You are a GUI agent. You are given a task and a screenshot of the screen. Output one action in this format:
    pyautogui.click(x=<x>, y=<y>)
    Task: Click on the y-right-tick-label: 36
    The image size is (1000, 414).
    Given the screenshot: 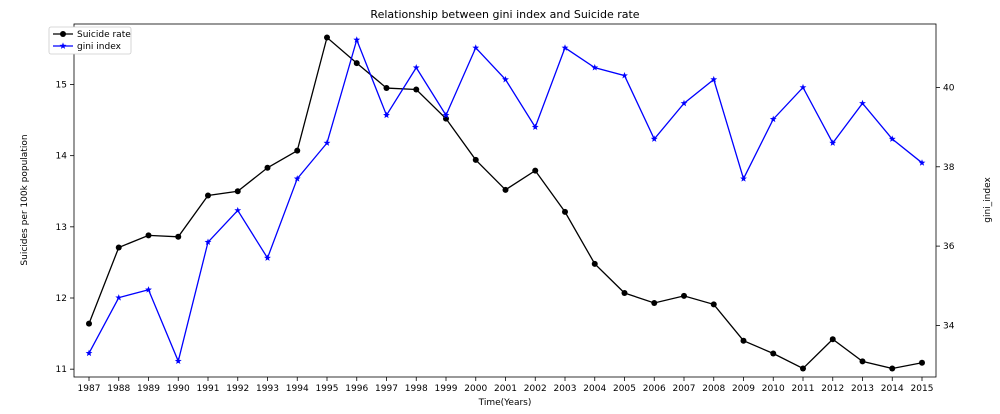 What is the action you would take?
    pyautogui.click(x=949, y=247)
    